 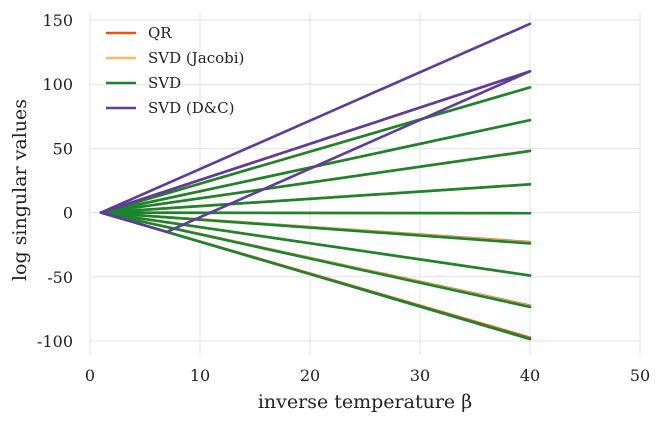 I want to click on x-tick-label: 0, so click(x=90, y=375).